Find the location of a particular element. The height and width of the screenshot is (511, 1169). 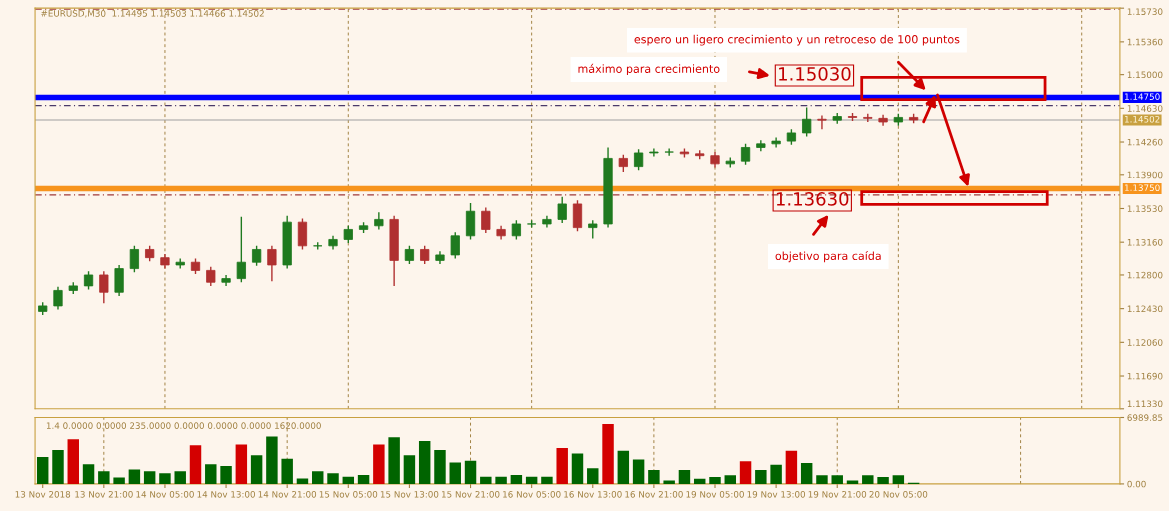

y-tick-label: 1.15000 is located at coordinates (1145, 75).